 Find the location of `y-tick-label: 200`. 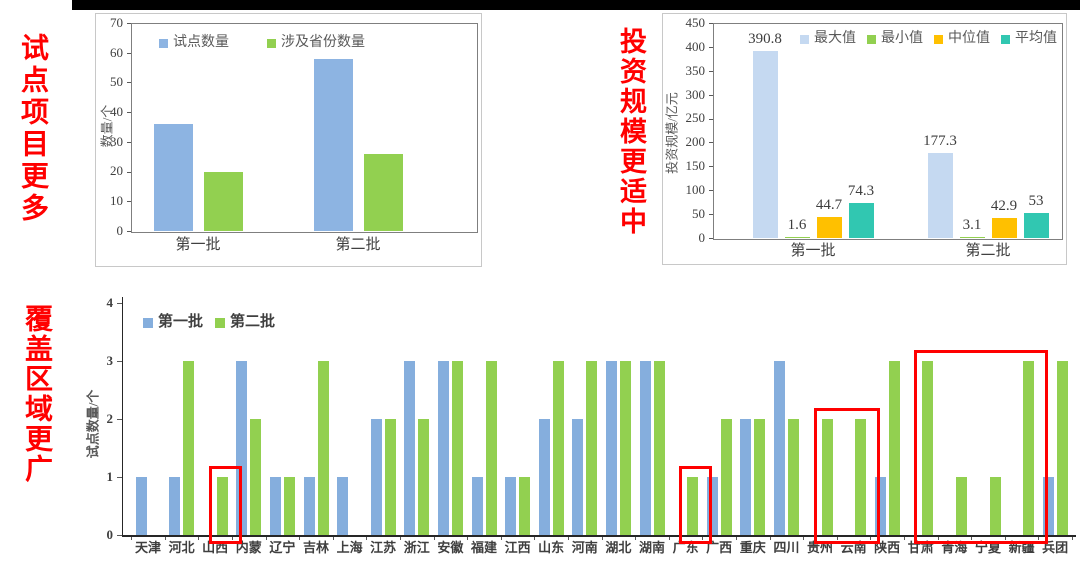

y-tick-label: 200 is located at coordinates (695, 142).